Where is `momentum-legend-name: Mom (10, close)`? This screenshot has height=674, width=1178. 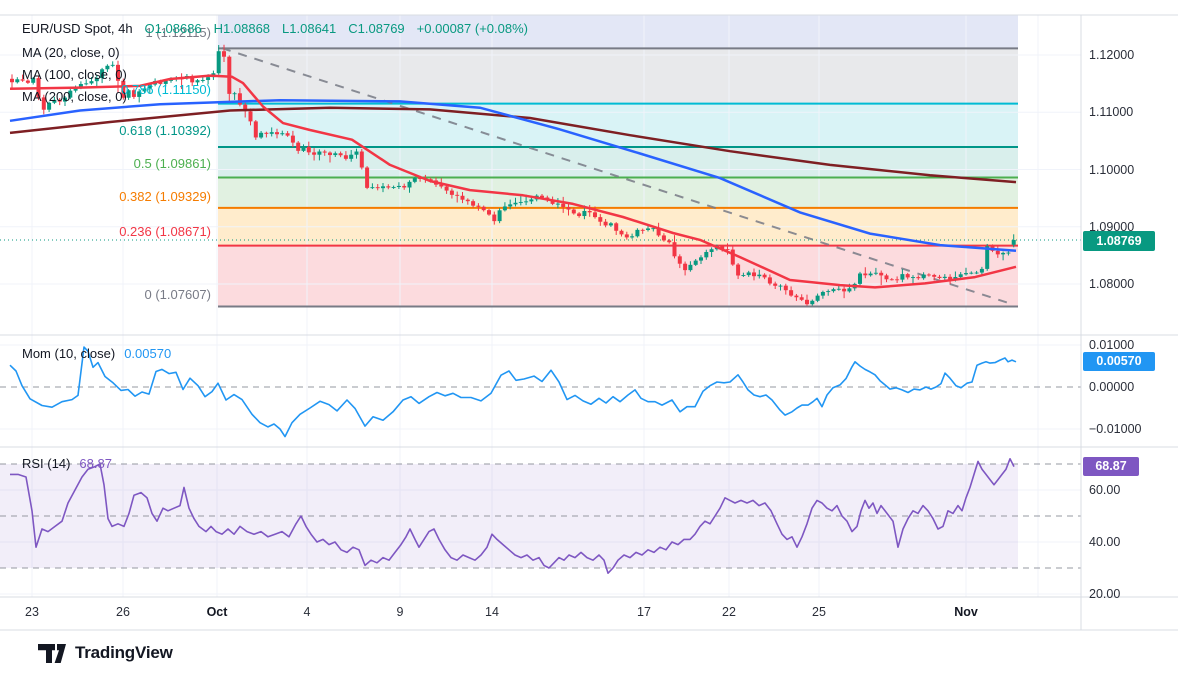 momentum-legend-name: Mom (10, close) is located at coordinates (69, 353).